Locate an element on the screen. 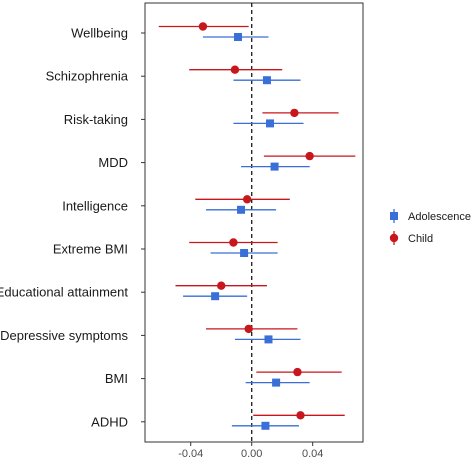  x-tick-label-1: 0.00 is located at coordinates (251, 454).